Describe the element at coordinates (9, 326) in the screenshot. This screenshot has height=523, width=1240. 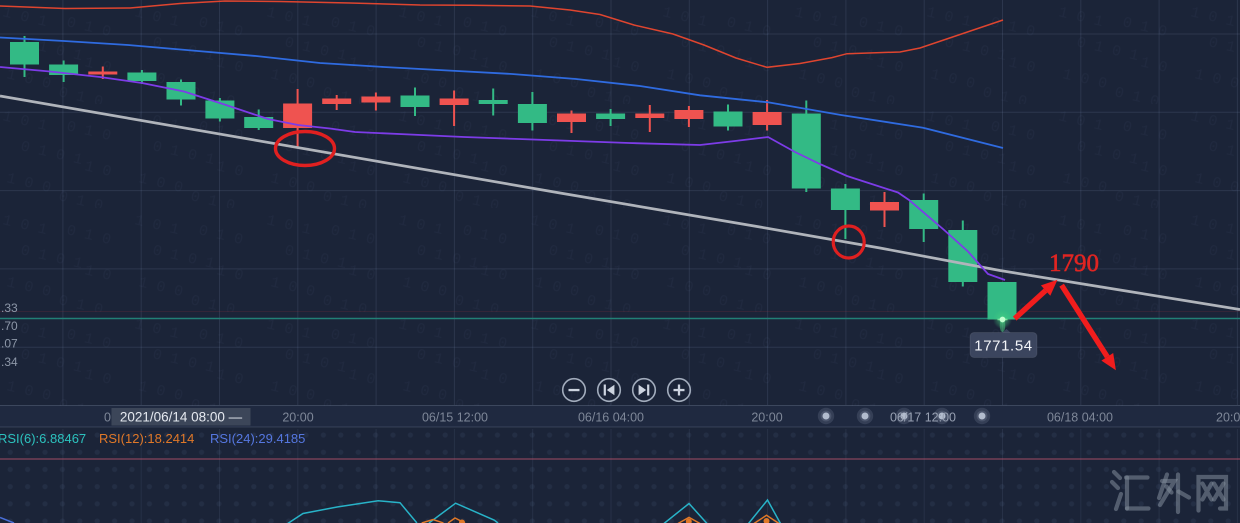
I see `svg-text: .70` at that location.